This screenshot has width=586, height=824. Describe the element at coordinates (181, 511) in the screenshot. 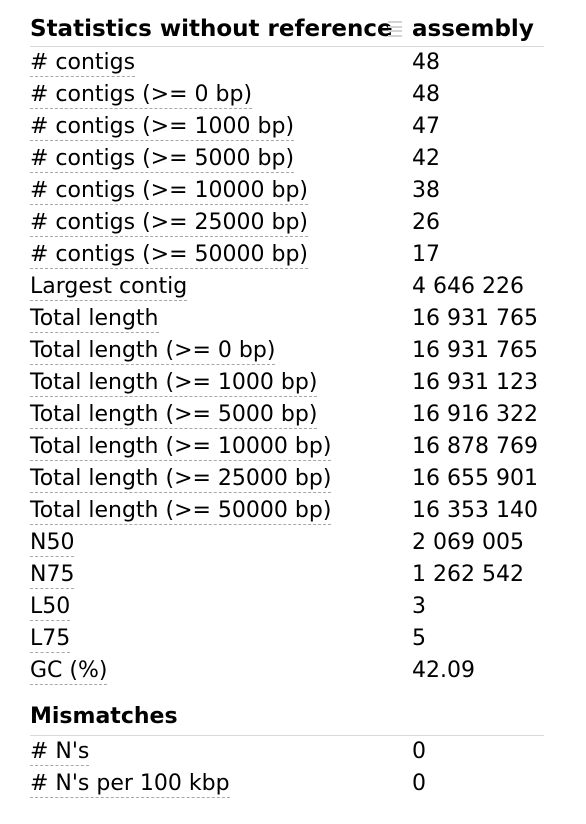

I see `metric-label: Total length (>= 50000 bp)` at that location.